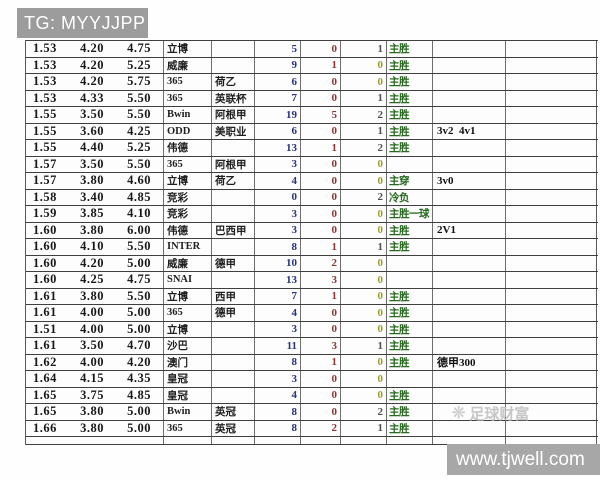 This screenshot has width=600, height=480. What do you see at coordinates (278, 280) in the screenshot?
I see `count1-cell: 13` at bounding box center [278, 280].